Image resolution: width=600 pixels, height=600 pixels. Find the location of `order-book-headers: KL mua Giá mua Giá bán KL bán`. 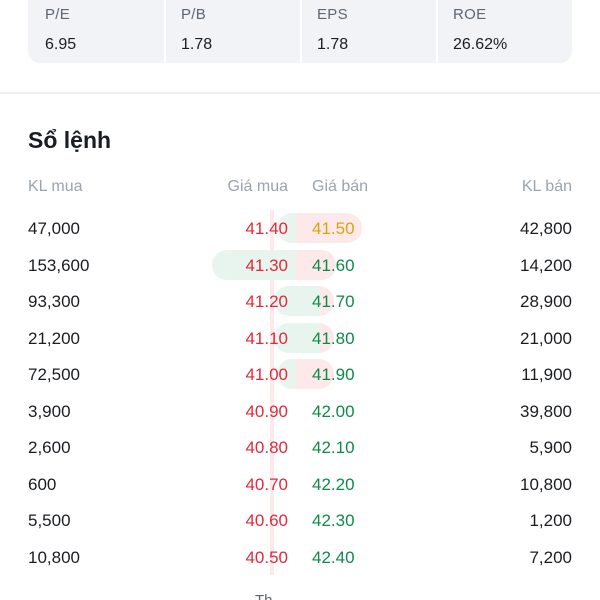

order-book-headers: KL mua Giá mua Giá bán KL bán is located at coordinates (300, 189).